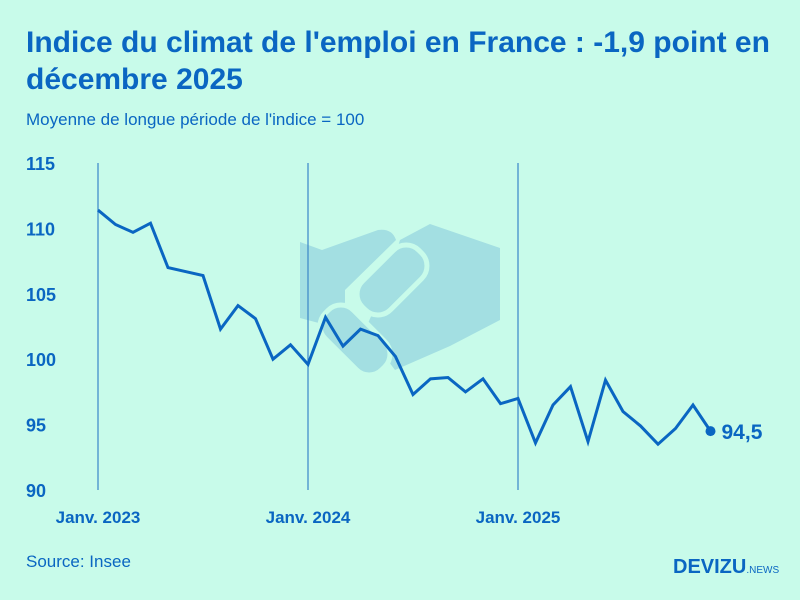 This screenshot has height=600, width=800. What do you see at coordinates (36, 426) in the screenshot?
I see `y-tick-label: 95` at bounding box center [36, 426].